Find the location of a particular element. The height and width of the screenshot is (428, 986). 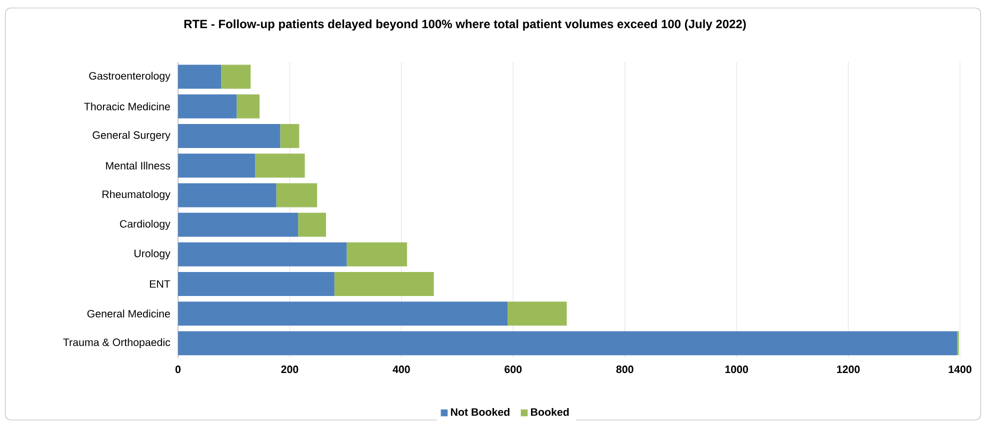

x-tick-label: 600 is located at coordinates (513, 370).